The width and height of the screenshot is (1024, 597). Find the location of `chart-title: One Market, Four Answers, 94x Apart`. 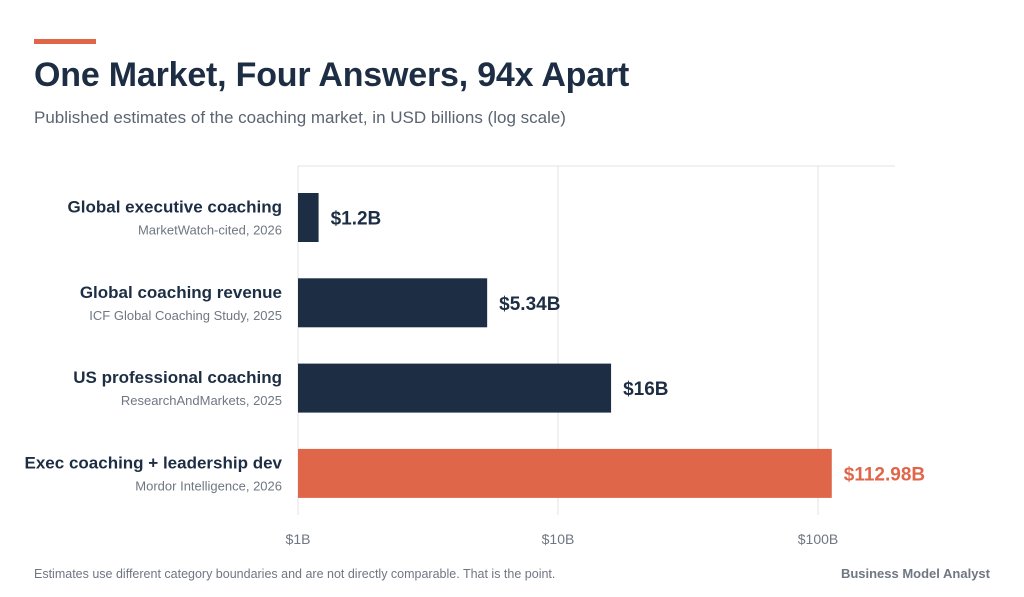

chart-title: One Market, Four Answers, 94x Apart is located at coordinates (332, 75).